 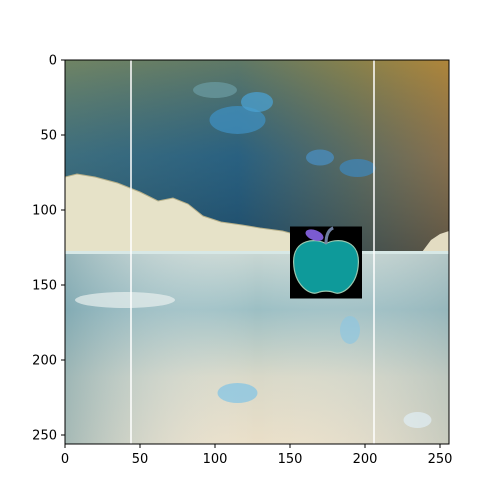 What do you see at coordinates (48, 136) in the screenshot?
I see `y-tick-label: 50` at bounding box center [48, 136].